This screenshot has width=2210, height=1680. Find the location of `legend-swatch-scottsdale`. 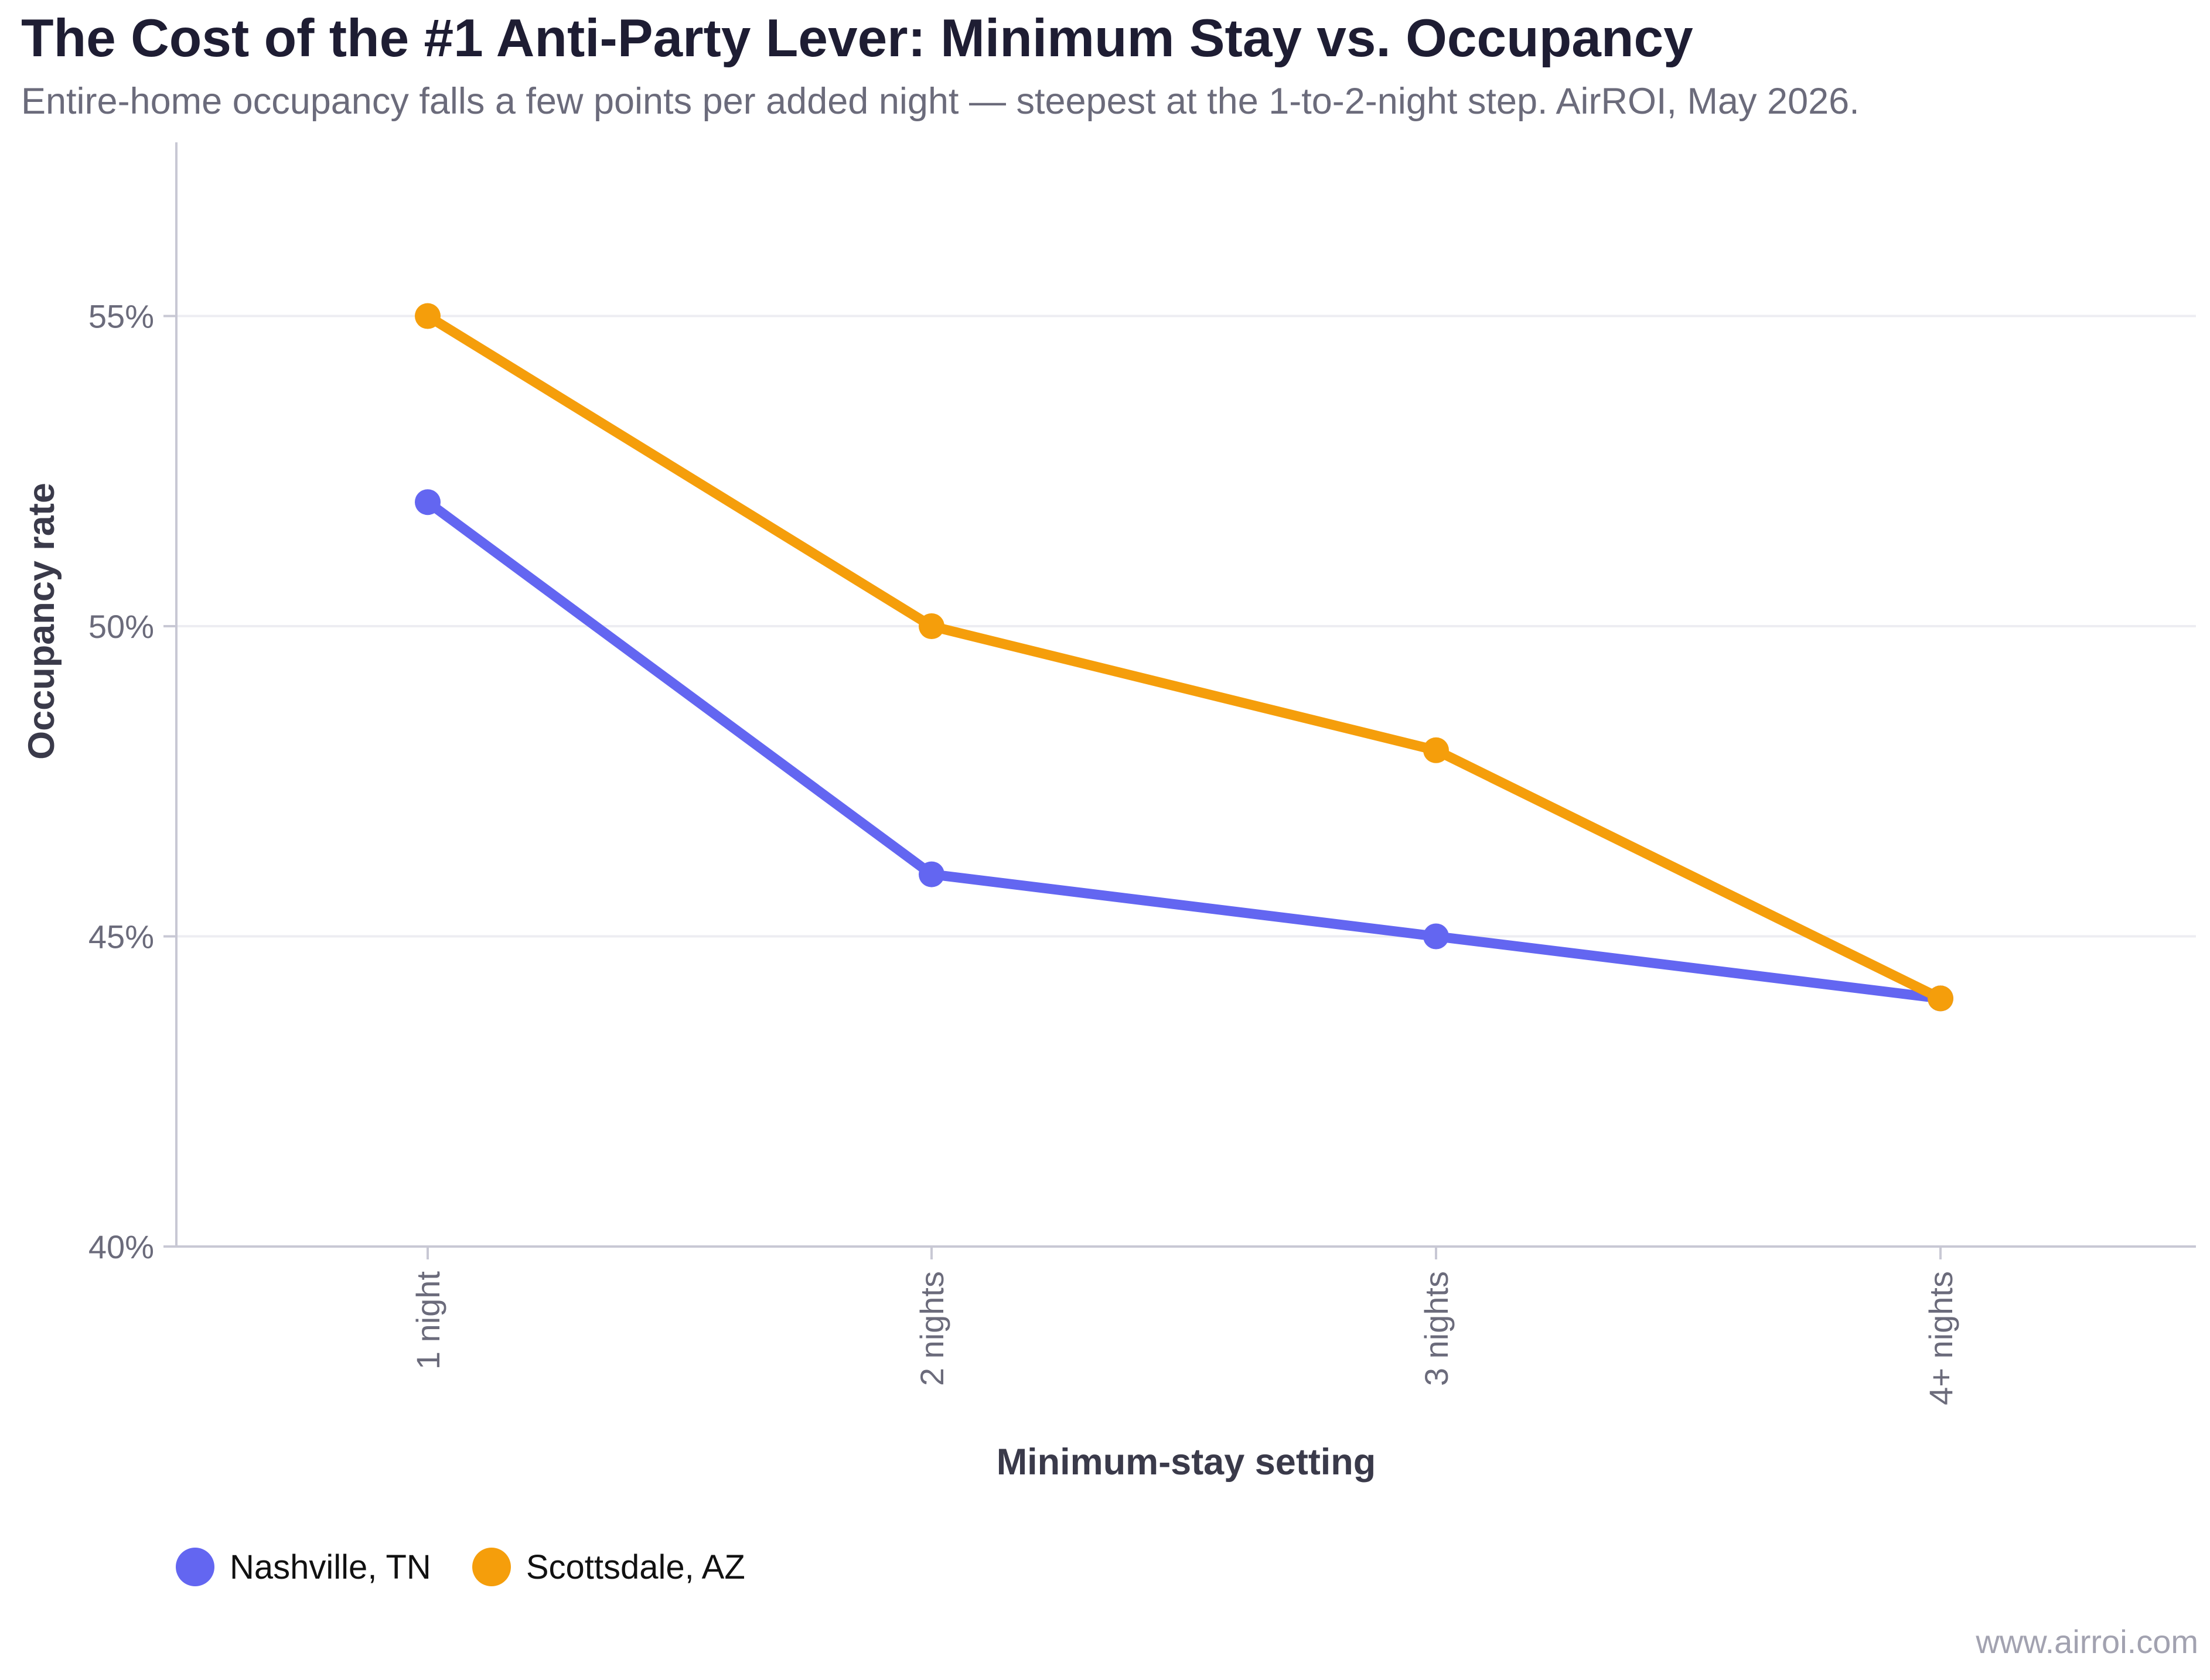

legend-swatch-scottsdale is located at coordinates (491, 1567).